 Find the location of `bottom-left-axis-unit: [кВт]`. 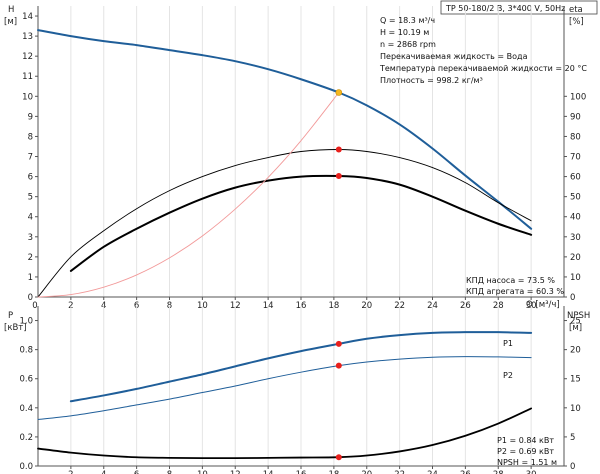

bottom-left-axis-unit: [кВт] is located at coordinates (15, 328).